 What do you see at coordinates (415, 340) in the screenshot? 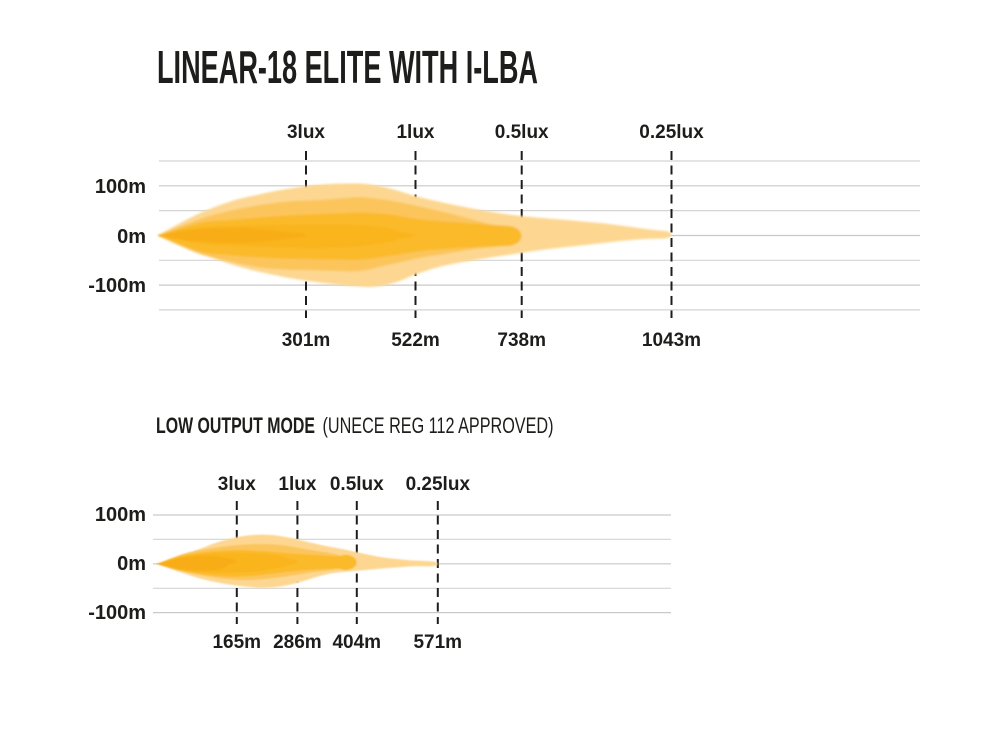
I see `svg-text: 522m` at bounding box center [415, 340].